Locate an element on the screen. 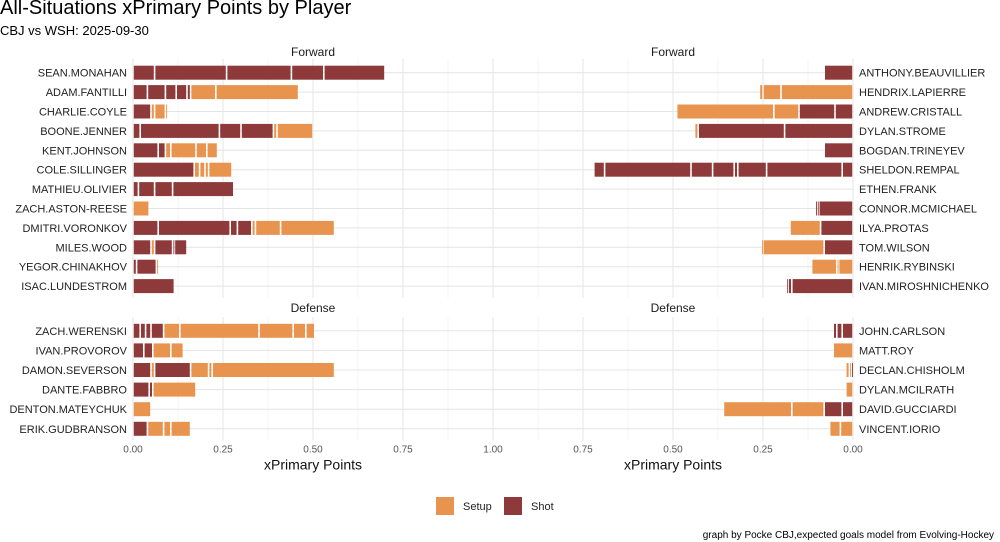  player-label: MATT.ROY is located at coordinates (886, 351).